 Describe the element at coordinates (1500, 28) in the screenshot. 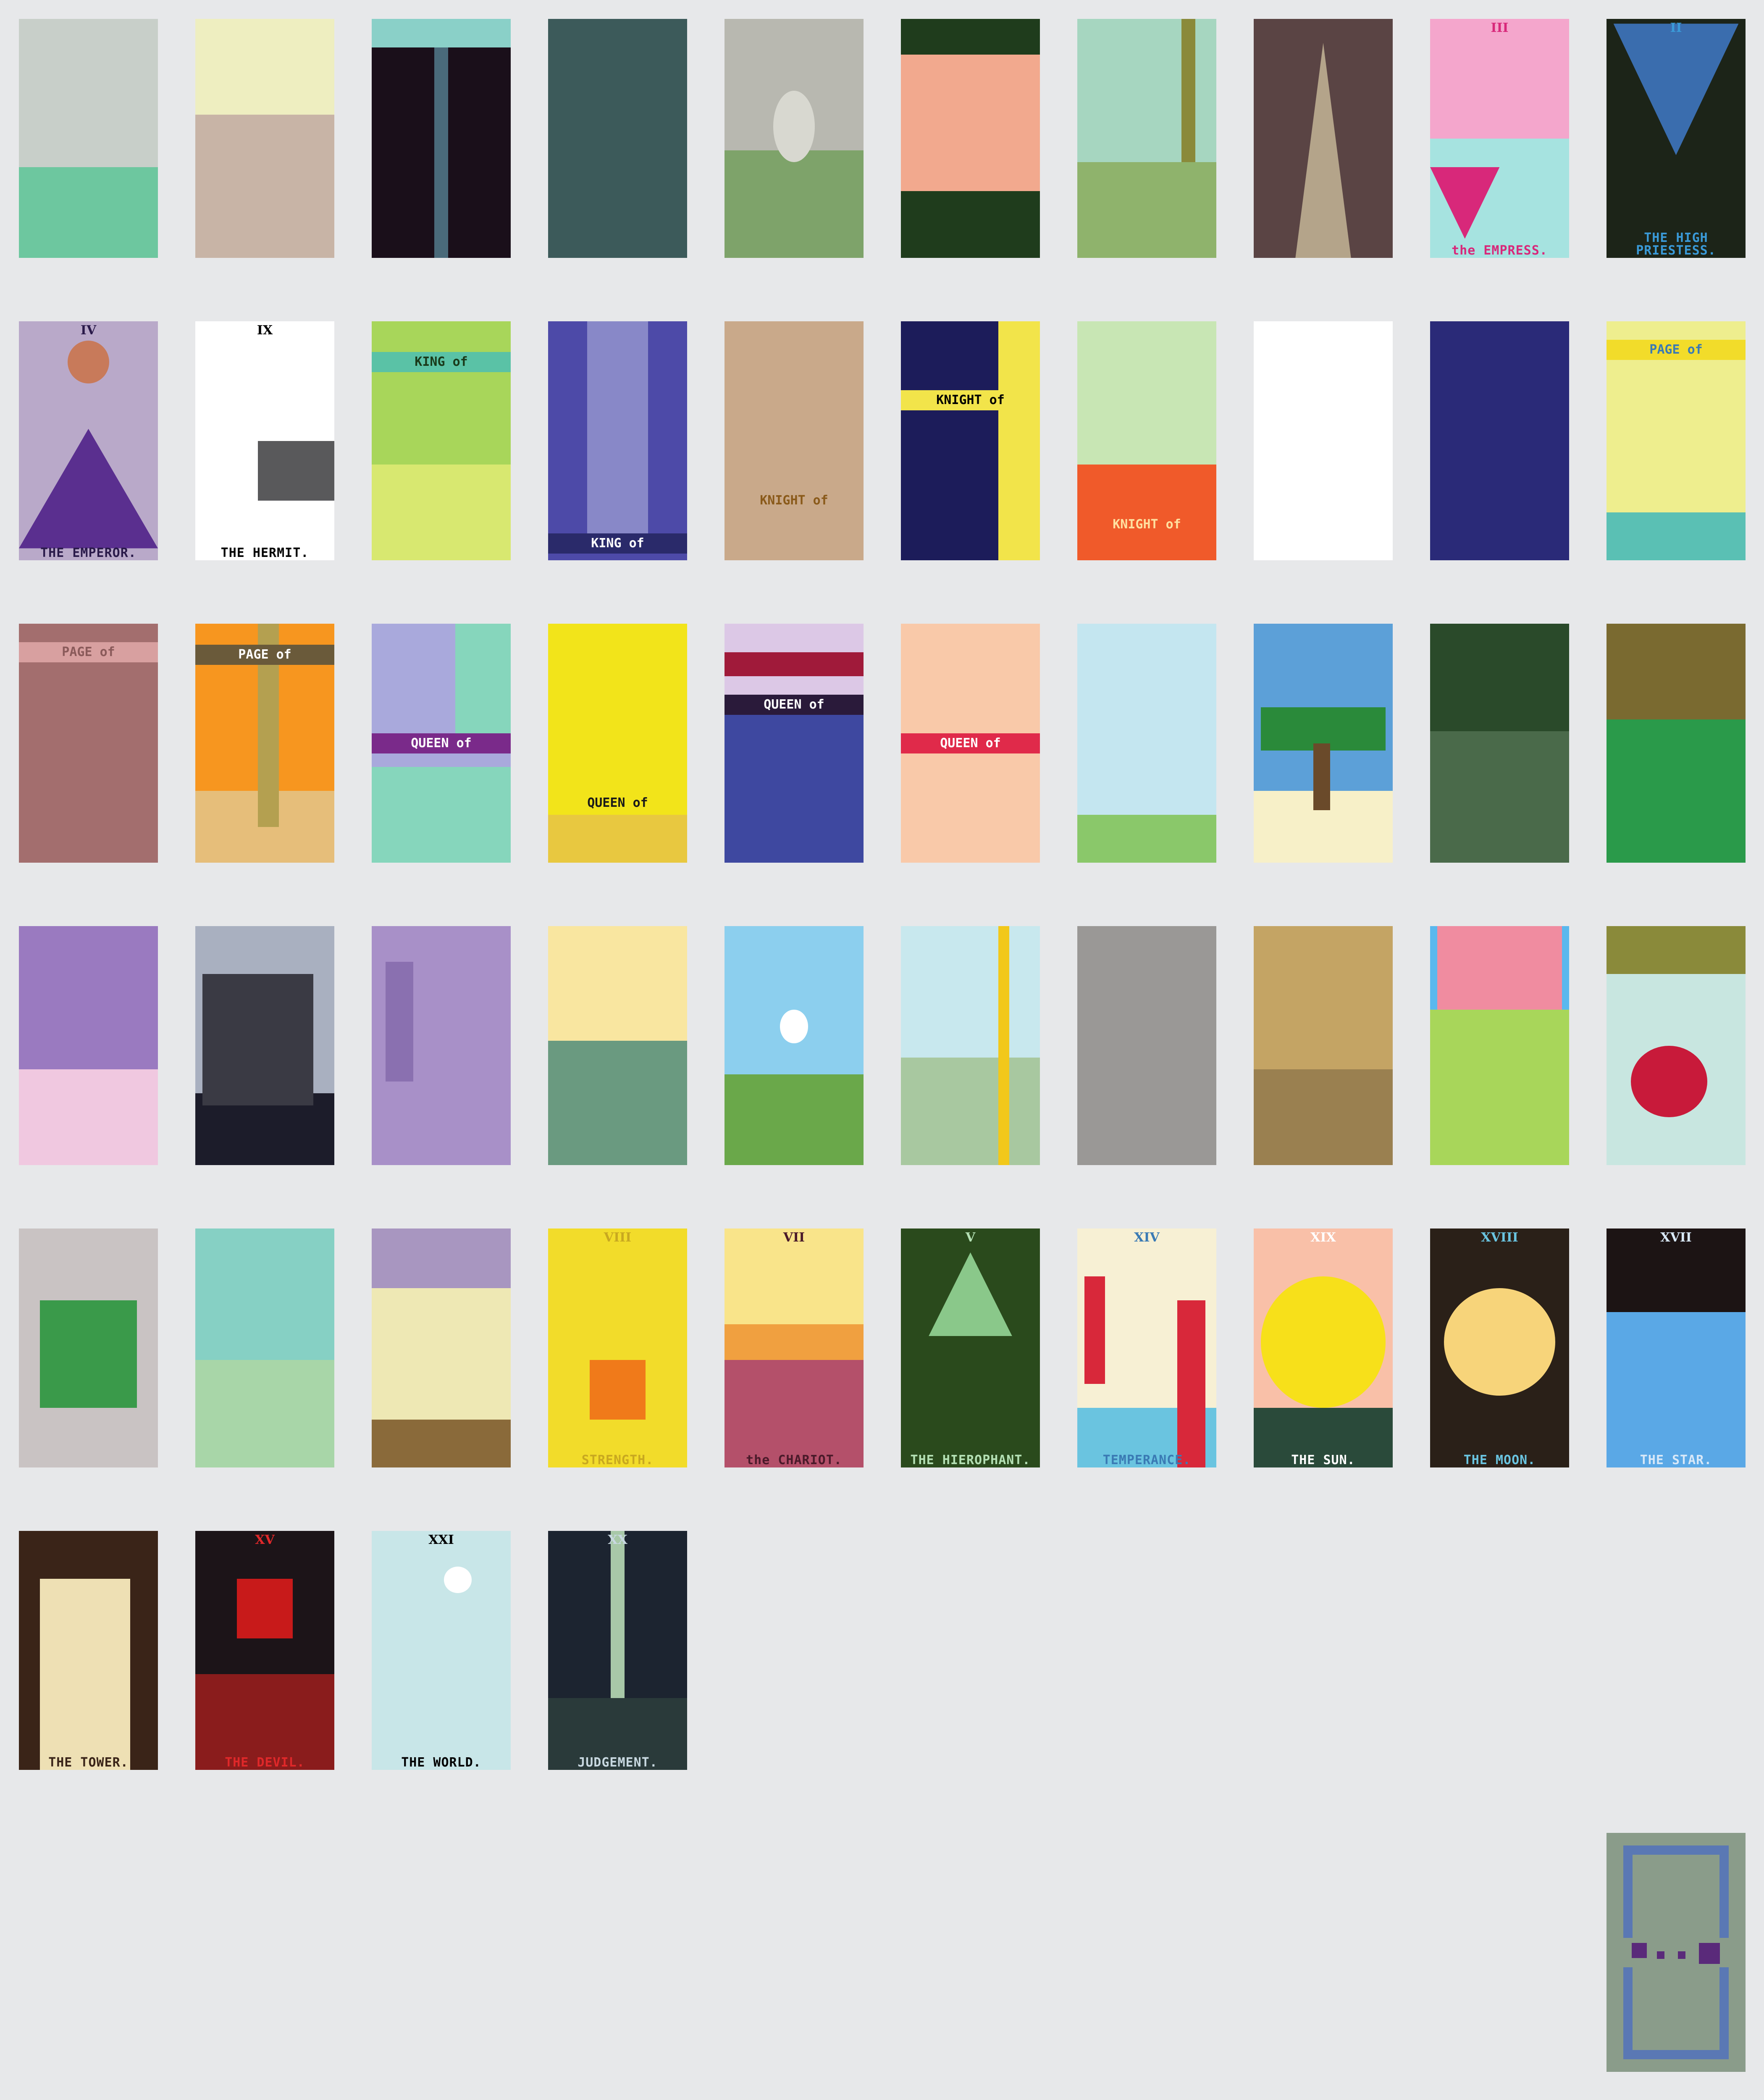

I see `card-numeral: III` at that location.